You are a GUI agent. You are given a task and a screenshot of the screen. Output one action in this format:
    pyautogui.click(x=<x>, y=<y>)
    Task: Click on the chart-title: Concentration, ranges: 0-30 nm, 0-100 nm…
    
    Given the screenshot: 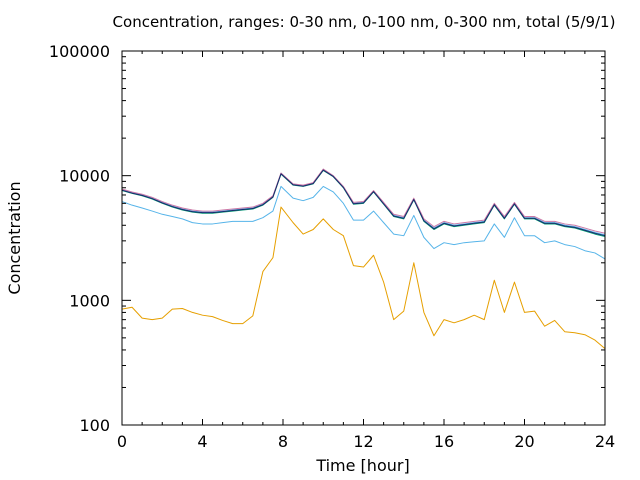 What is the action you would take?
    pyautogui.click(x=364, y=22)
    